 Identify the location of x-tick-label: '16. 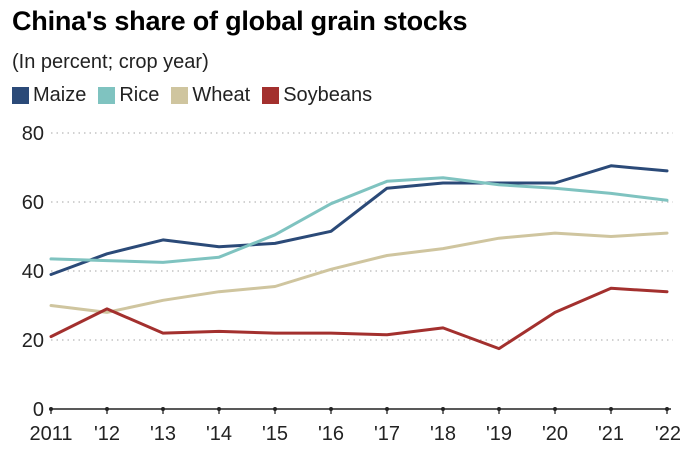
(331, 434).